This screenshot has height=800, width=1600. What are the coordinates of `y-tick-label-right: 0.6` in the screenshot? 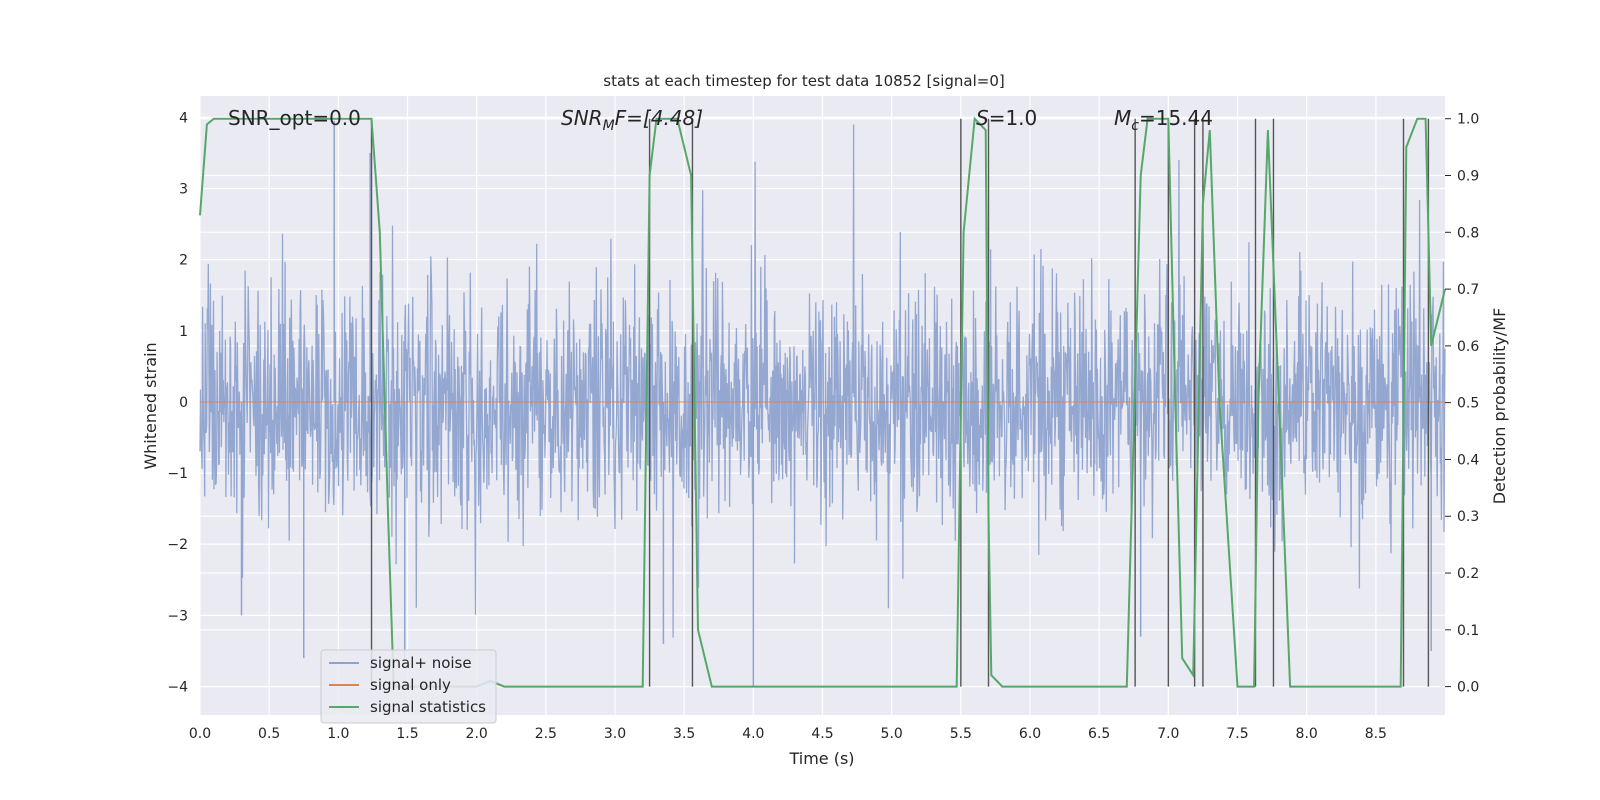 It's located at (1468, 347).